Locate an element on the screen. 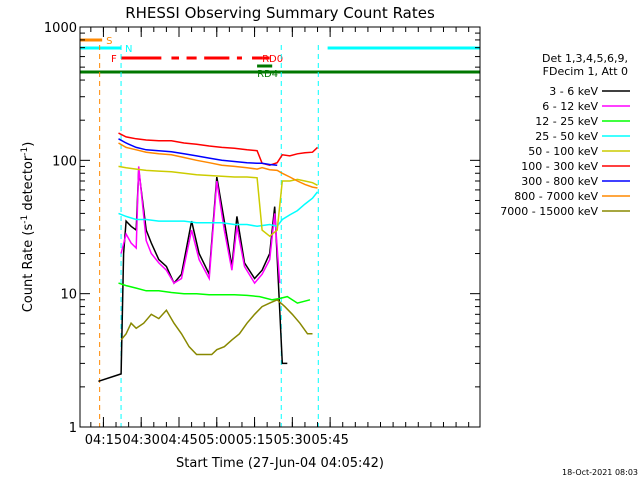 Image resolution: width=640 pixels, height=480 pixels. series-line-800-7000-kev is located at coordinates (218, 165).